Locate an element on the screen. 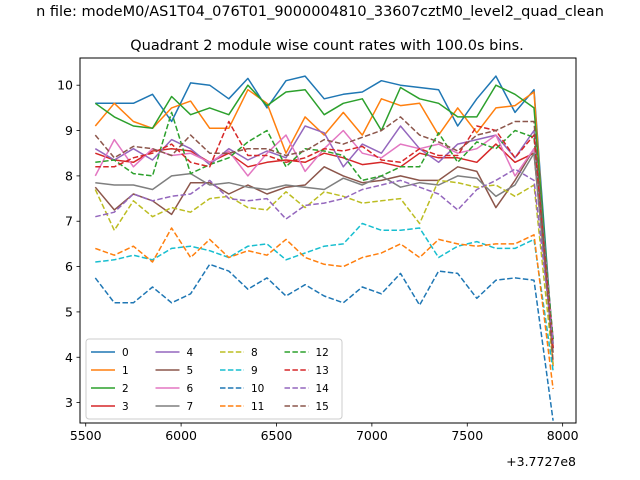 The height and width of the screenshot is (480, 640). x-tick-label: 8000 is located at coordinates (563, 435).